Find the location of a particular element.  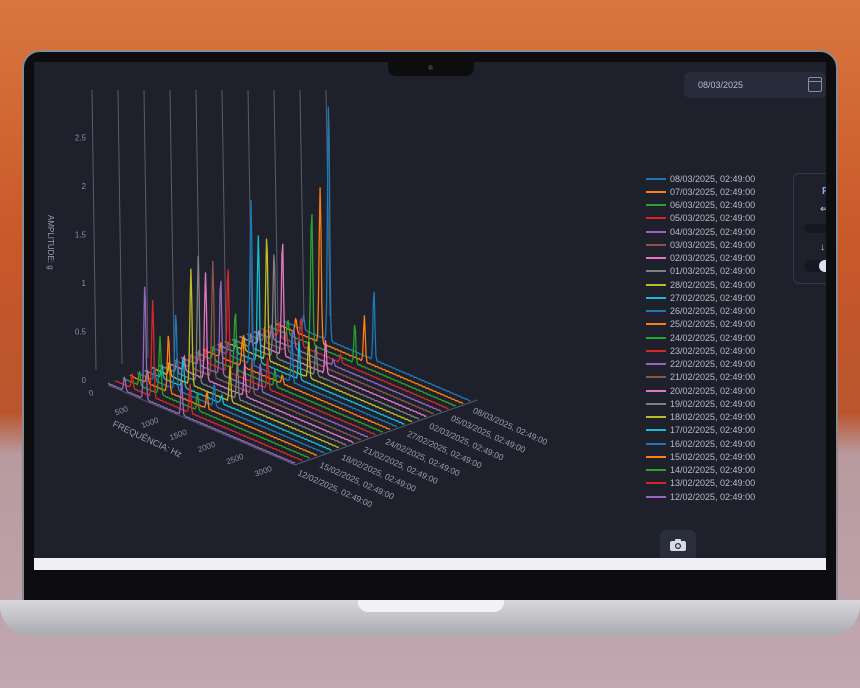

legend-item: 28/02/2025, 02:49:00 is located at coordinates (700, 284).